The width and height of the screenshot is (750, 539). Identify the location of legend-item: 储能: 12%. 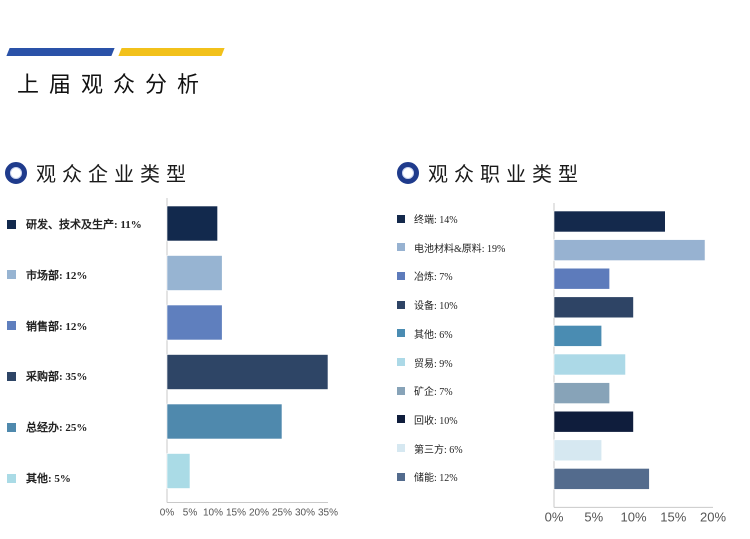
(427, 476).